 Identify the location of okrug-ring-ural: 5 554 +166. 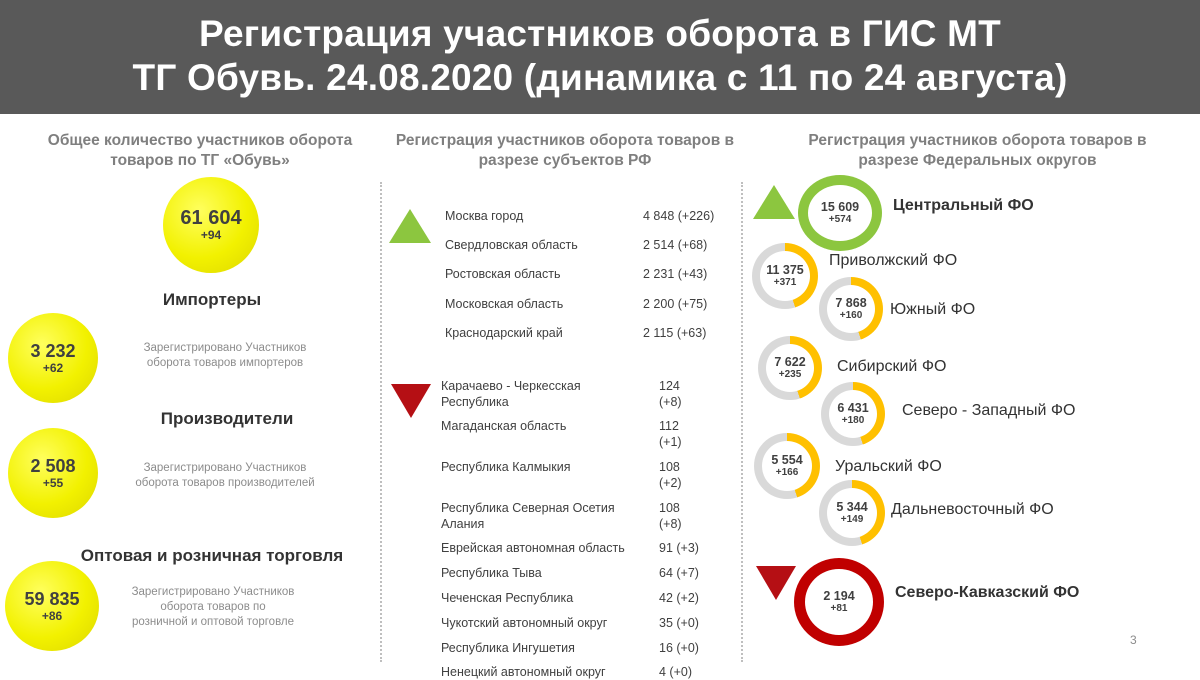
(787, 466).